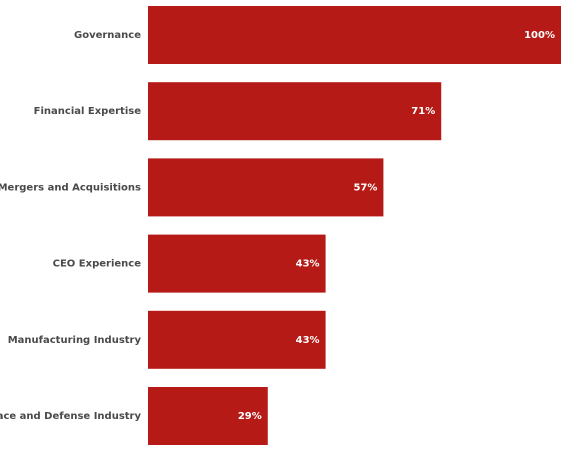  I want to click on category-label: Aerospace and Defense Industry, so click(70, 416).